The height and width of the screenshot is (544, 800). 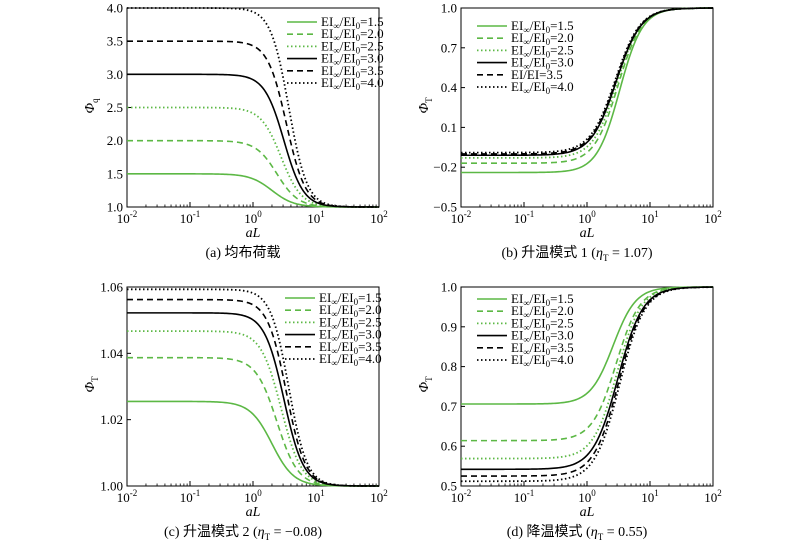 What do you see at coordinates (115, 173) in the screenshot?
I see `y-tick-label: 1.5` at bounding box center [115, 173].